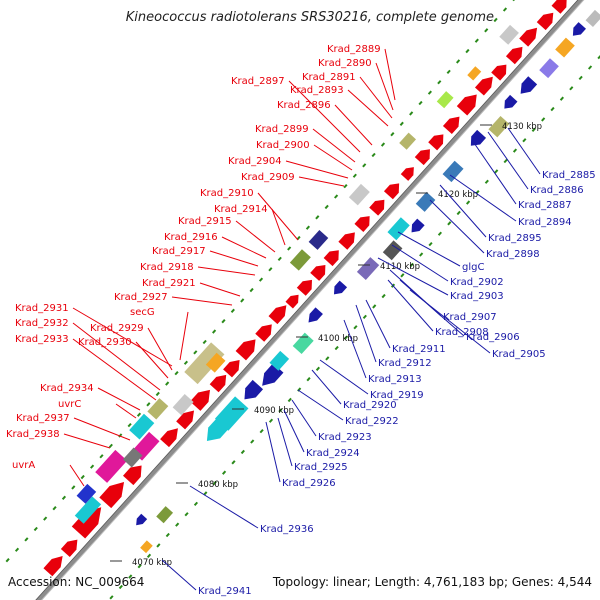 This screenshot has width=600, height=600. I want to click on reverse-gene-label: Krad_2911, so click(419, 349).